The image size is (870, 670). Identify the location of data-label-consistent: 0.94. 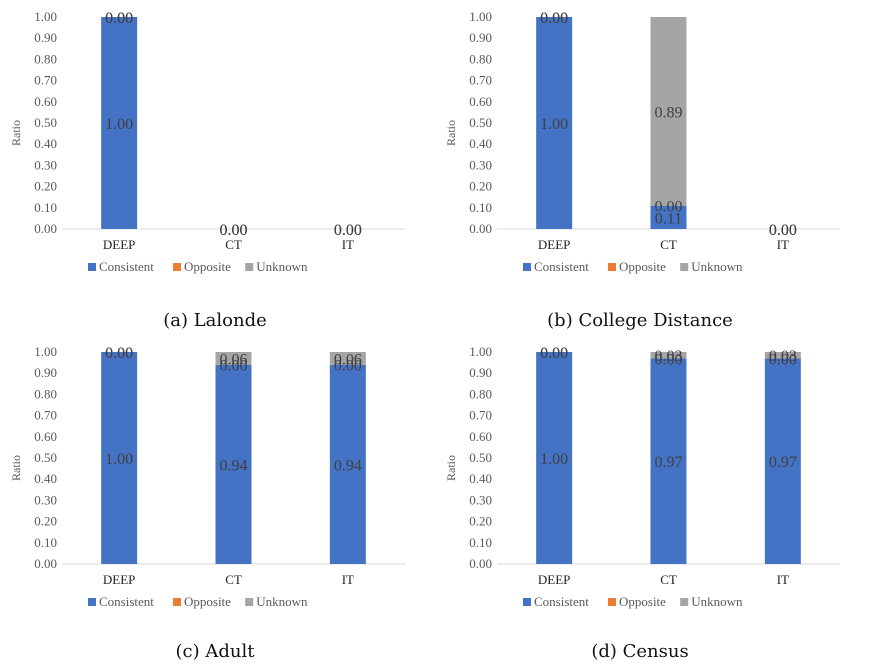
(348, 465).